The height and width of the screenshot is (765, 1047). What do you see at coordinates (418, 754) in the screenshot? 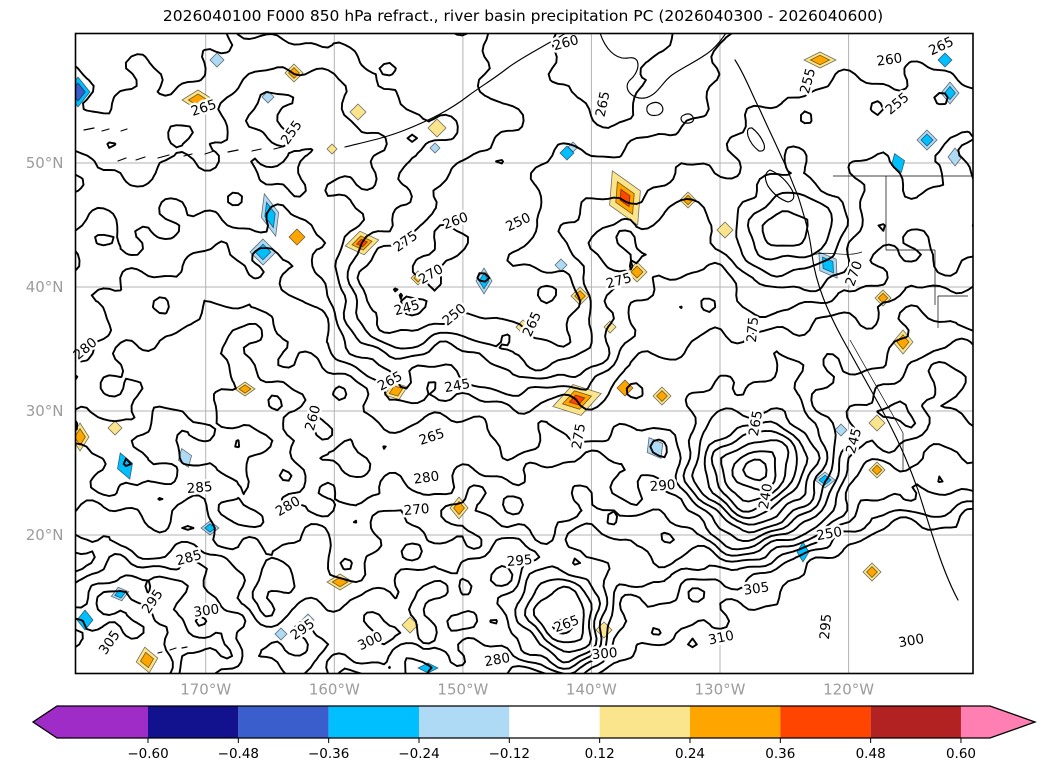
I see `colorbar-tick-label: −0.24` at bounding box center [418, 754].